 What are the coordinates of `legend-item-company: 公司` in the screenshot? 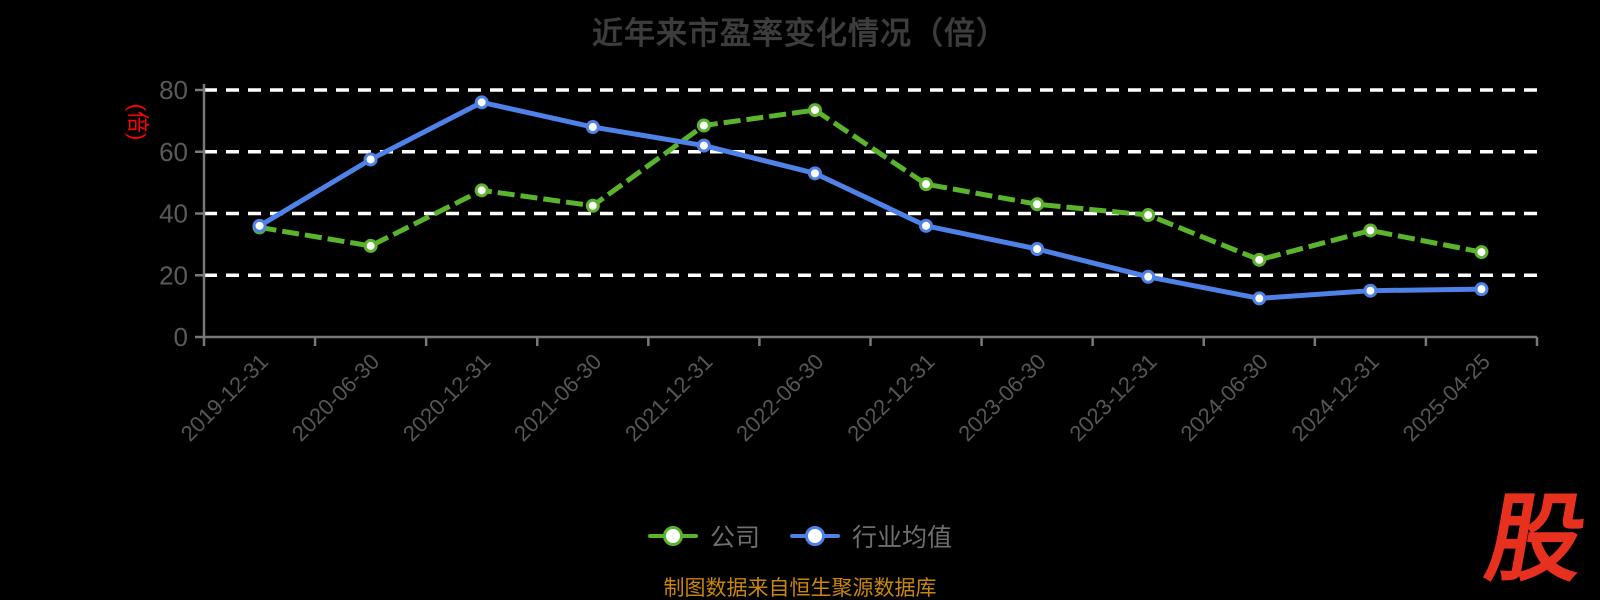 It's located at (703, 536).